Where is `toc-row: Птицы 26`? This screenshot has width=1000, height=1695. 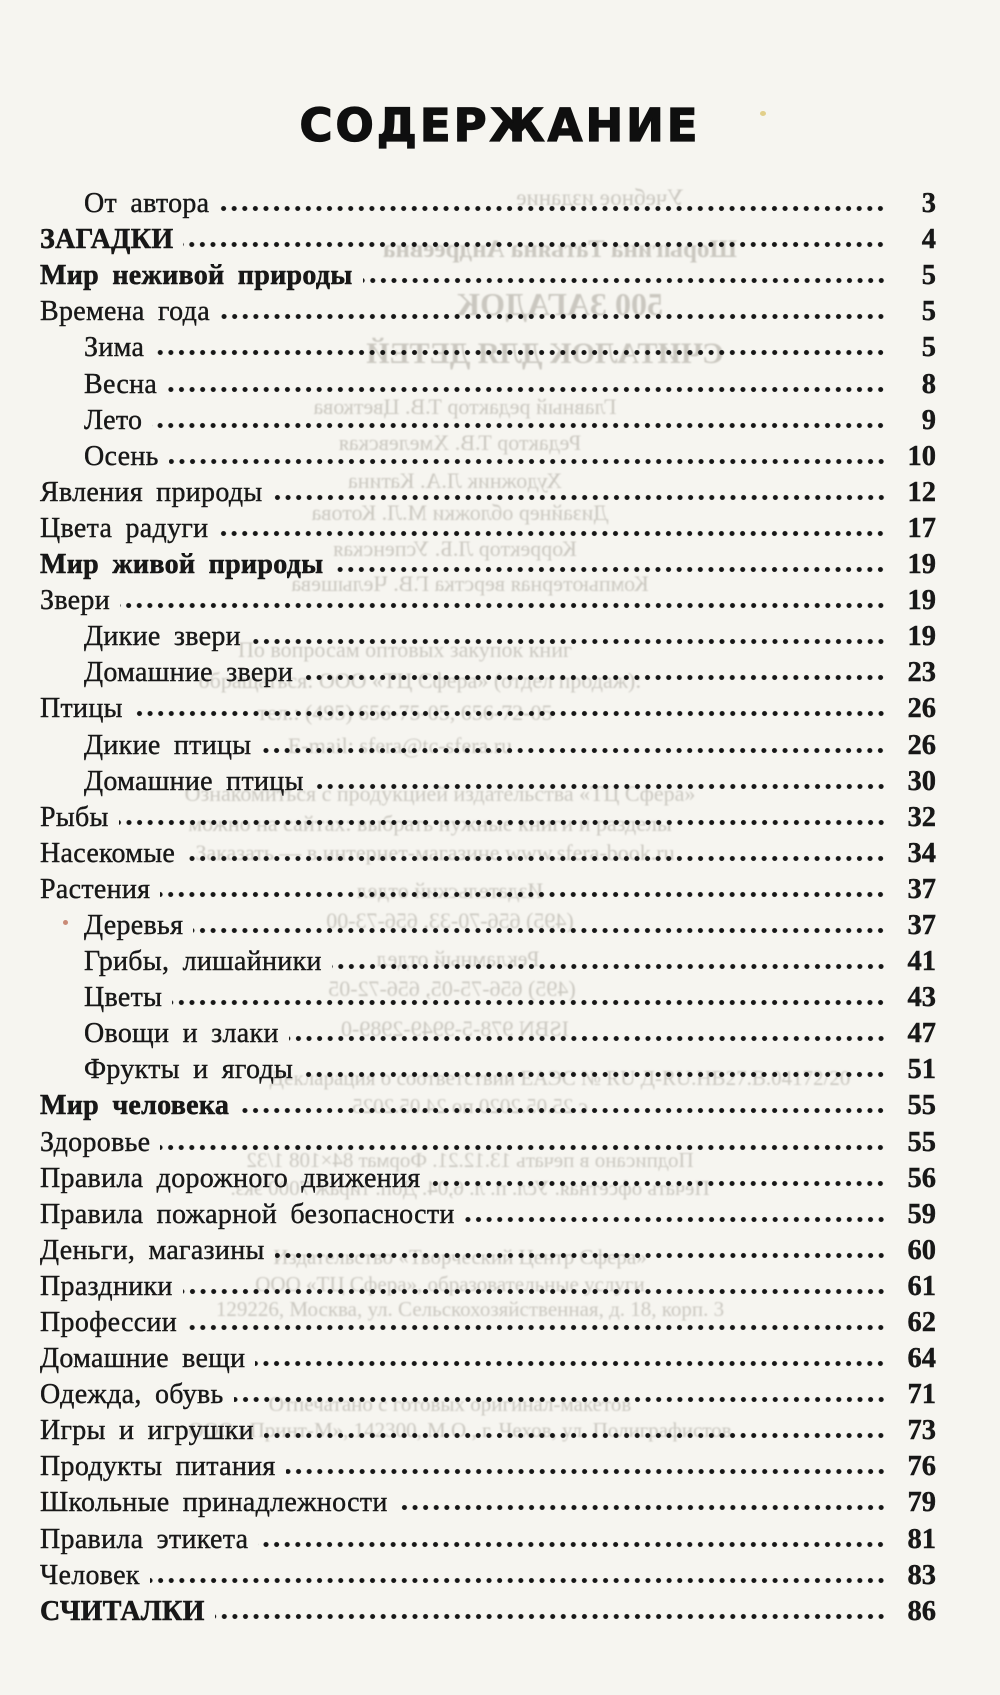 toc-row: Птицы 26 is located at coordinates (488, 707).